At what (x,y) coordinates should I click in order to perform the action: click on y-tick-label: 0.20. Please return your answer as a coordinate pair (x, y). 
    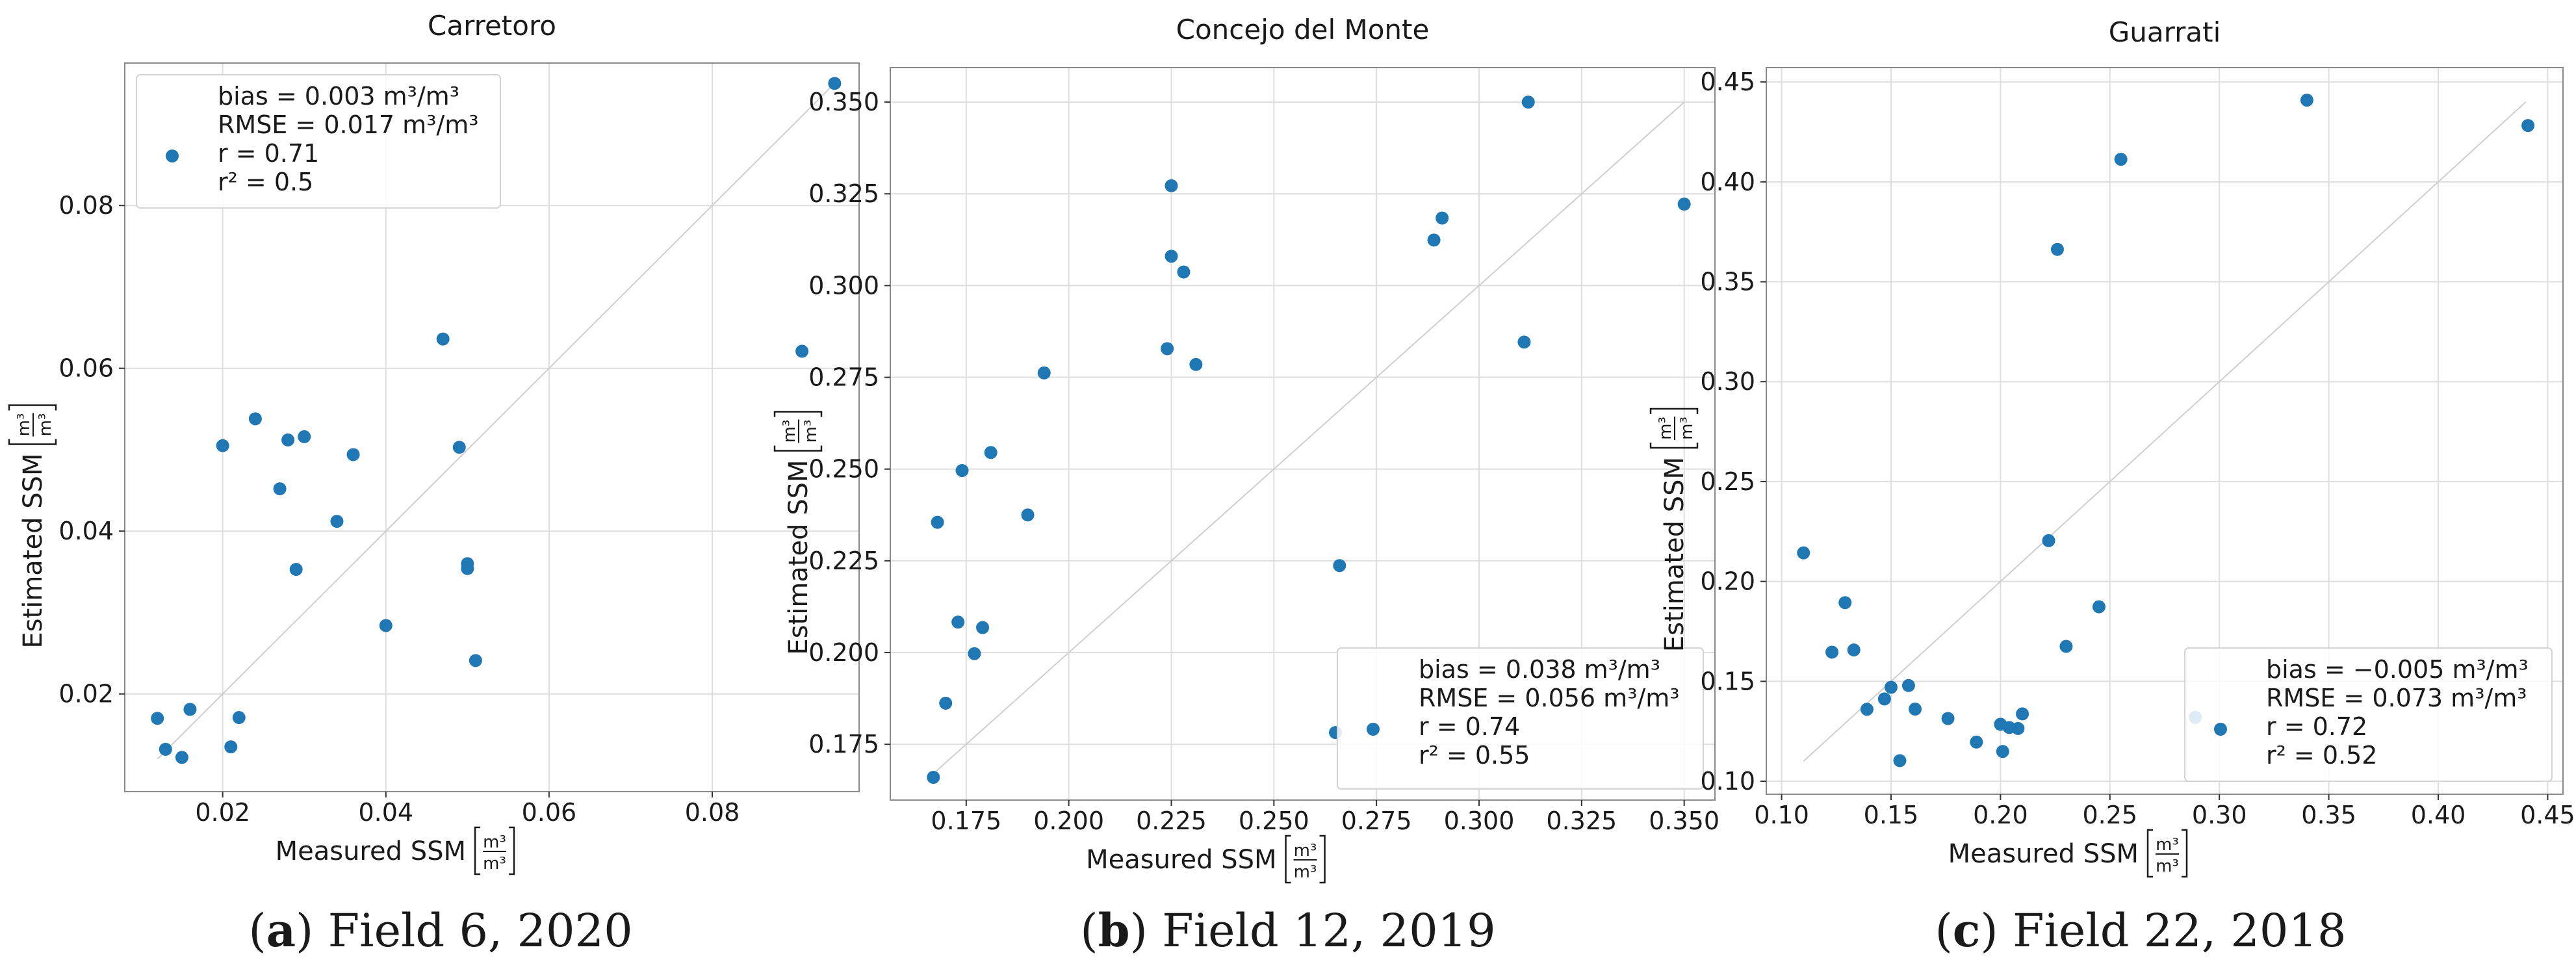
    Looking at the image, I should click on (1728, 581).